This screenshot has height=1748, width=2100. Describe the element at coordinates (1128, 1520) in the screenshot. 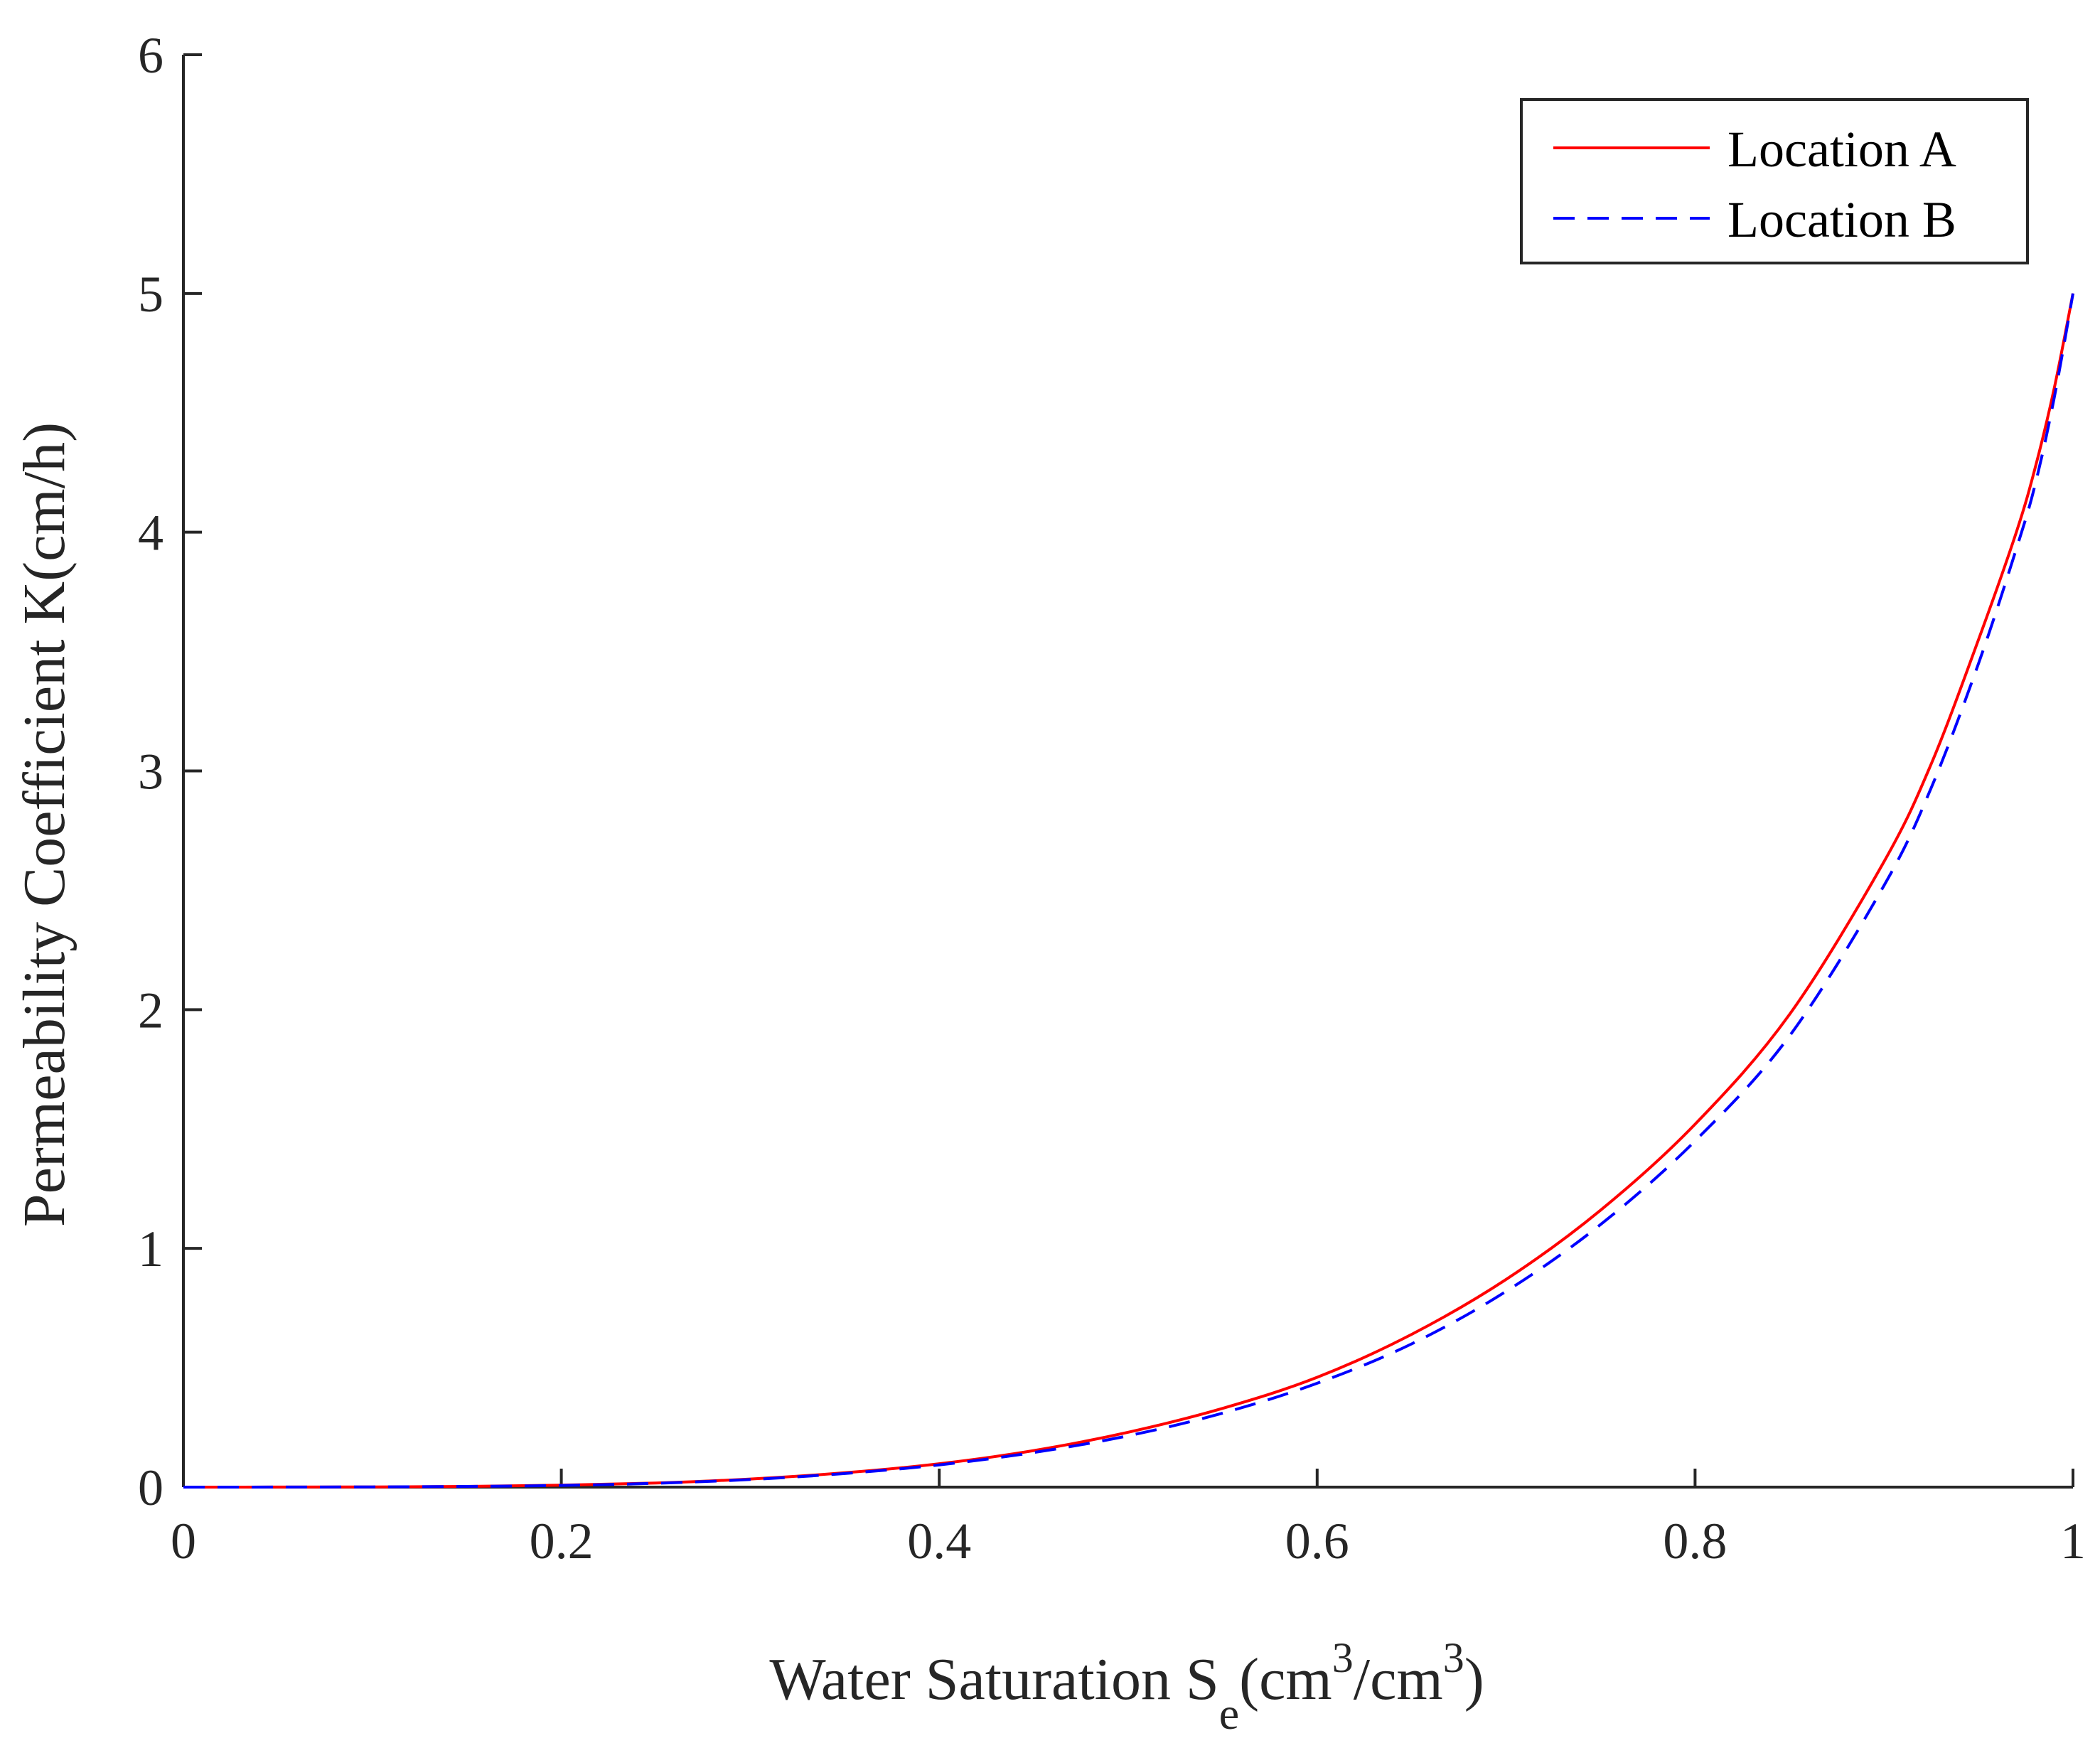

I see `x-axis-ticks: 0 0.2 0.4 0.6 0.8 1` at that location.